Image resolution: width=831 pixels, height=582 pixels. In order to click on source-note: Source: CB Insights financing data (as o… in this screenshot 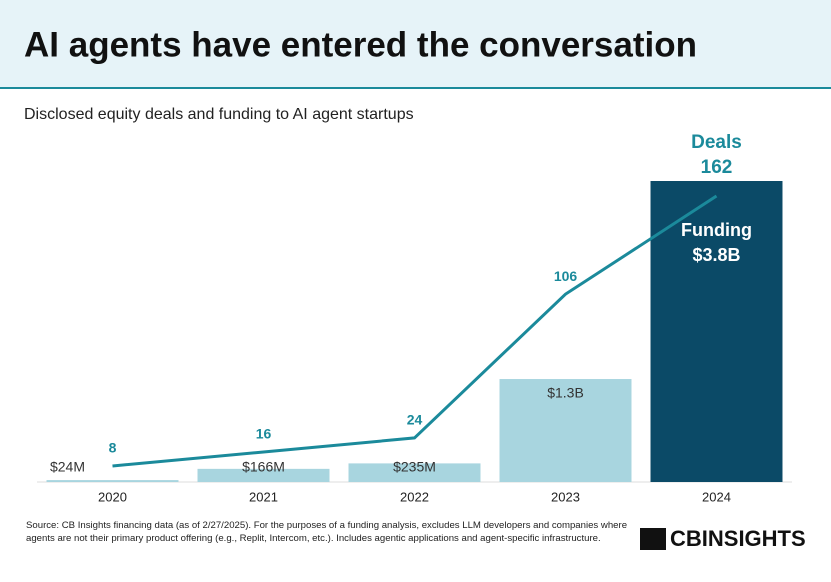, I will do `click(327, 532)`.